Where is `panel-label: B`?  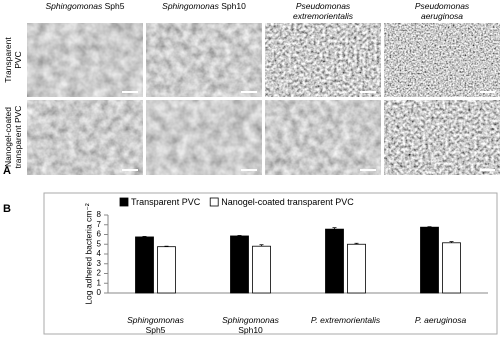
panel-label: B is located at coordinates (7, 209).